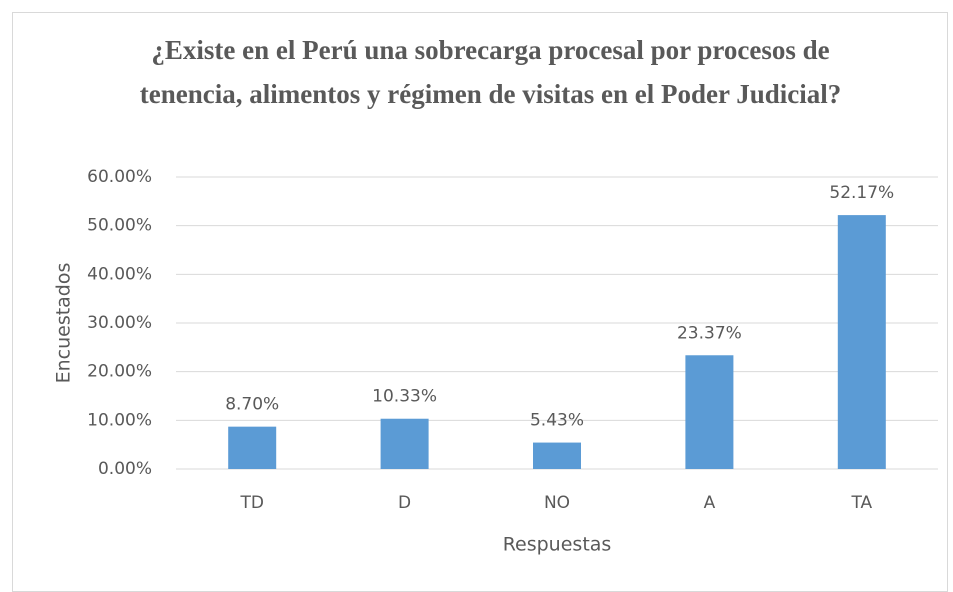  I want to click on x-tick-label: A, so click(710, 503).